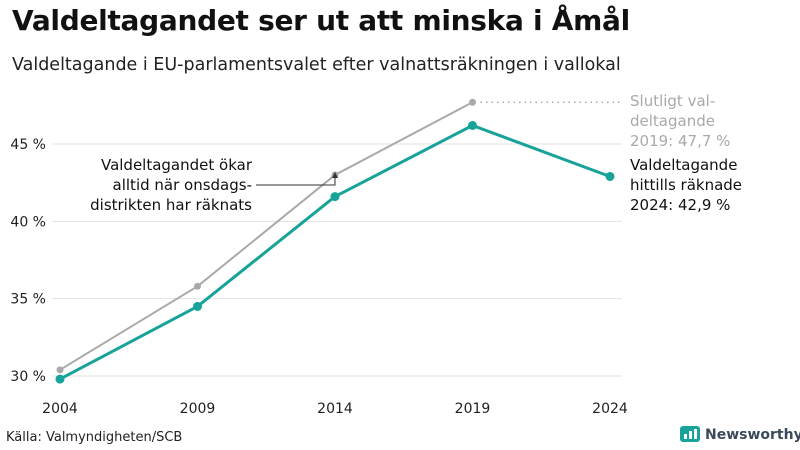  What do you see at coordinates (686, 185) in the screenshot?
I see `current-turnout-label: hittills räknade` at bounding box center [686, 185].